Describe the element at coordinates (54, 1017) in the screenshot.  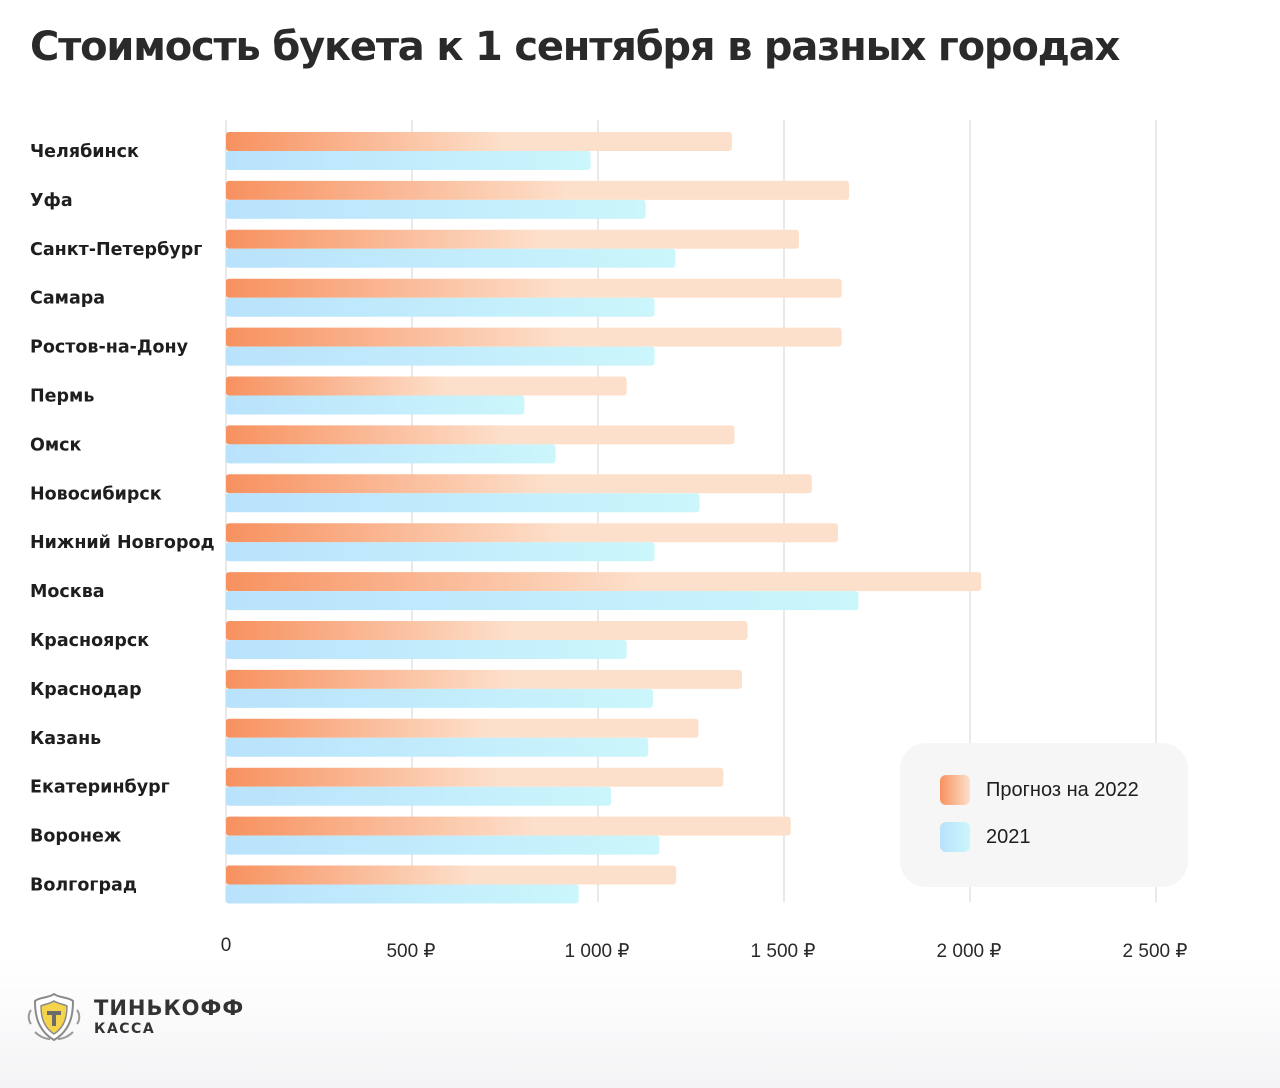
I see `tinkoff-shield-icon` at that location.